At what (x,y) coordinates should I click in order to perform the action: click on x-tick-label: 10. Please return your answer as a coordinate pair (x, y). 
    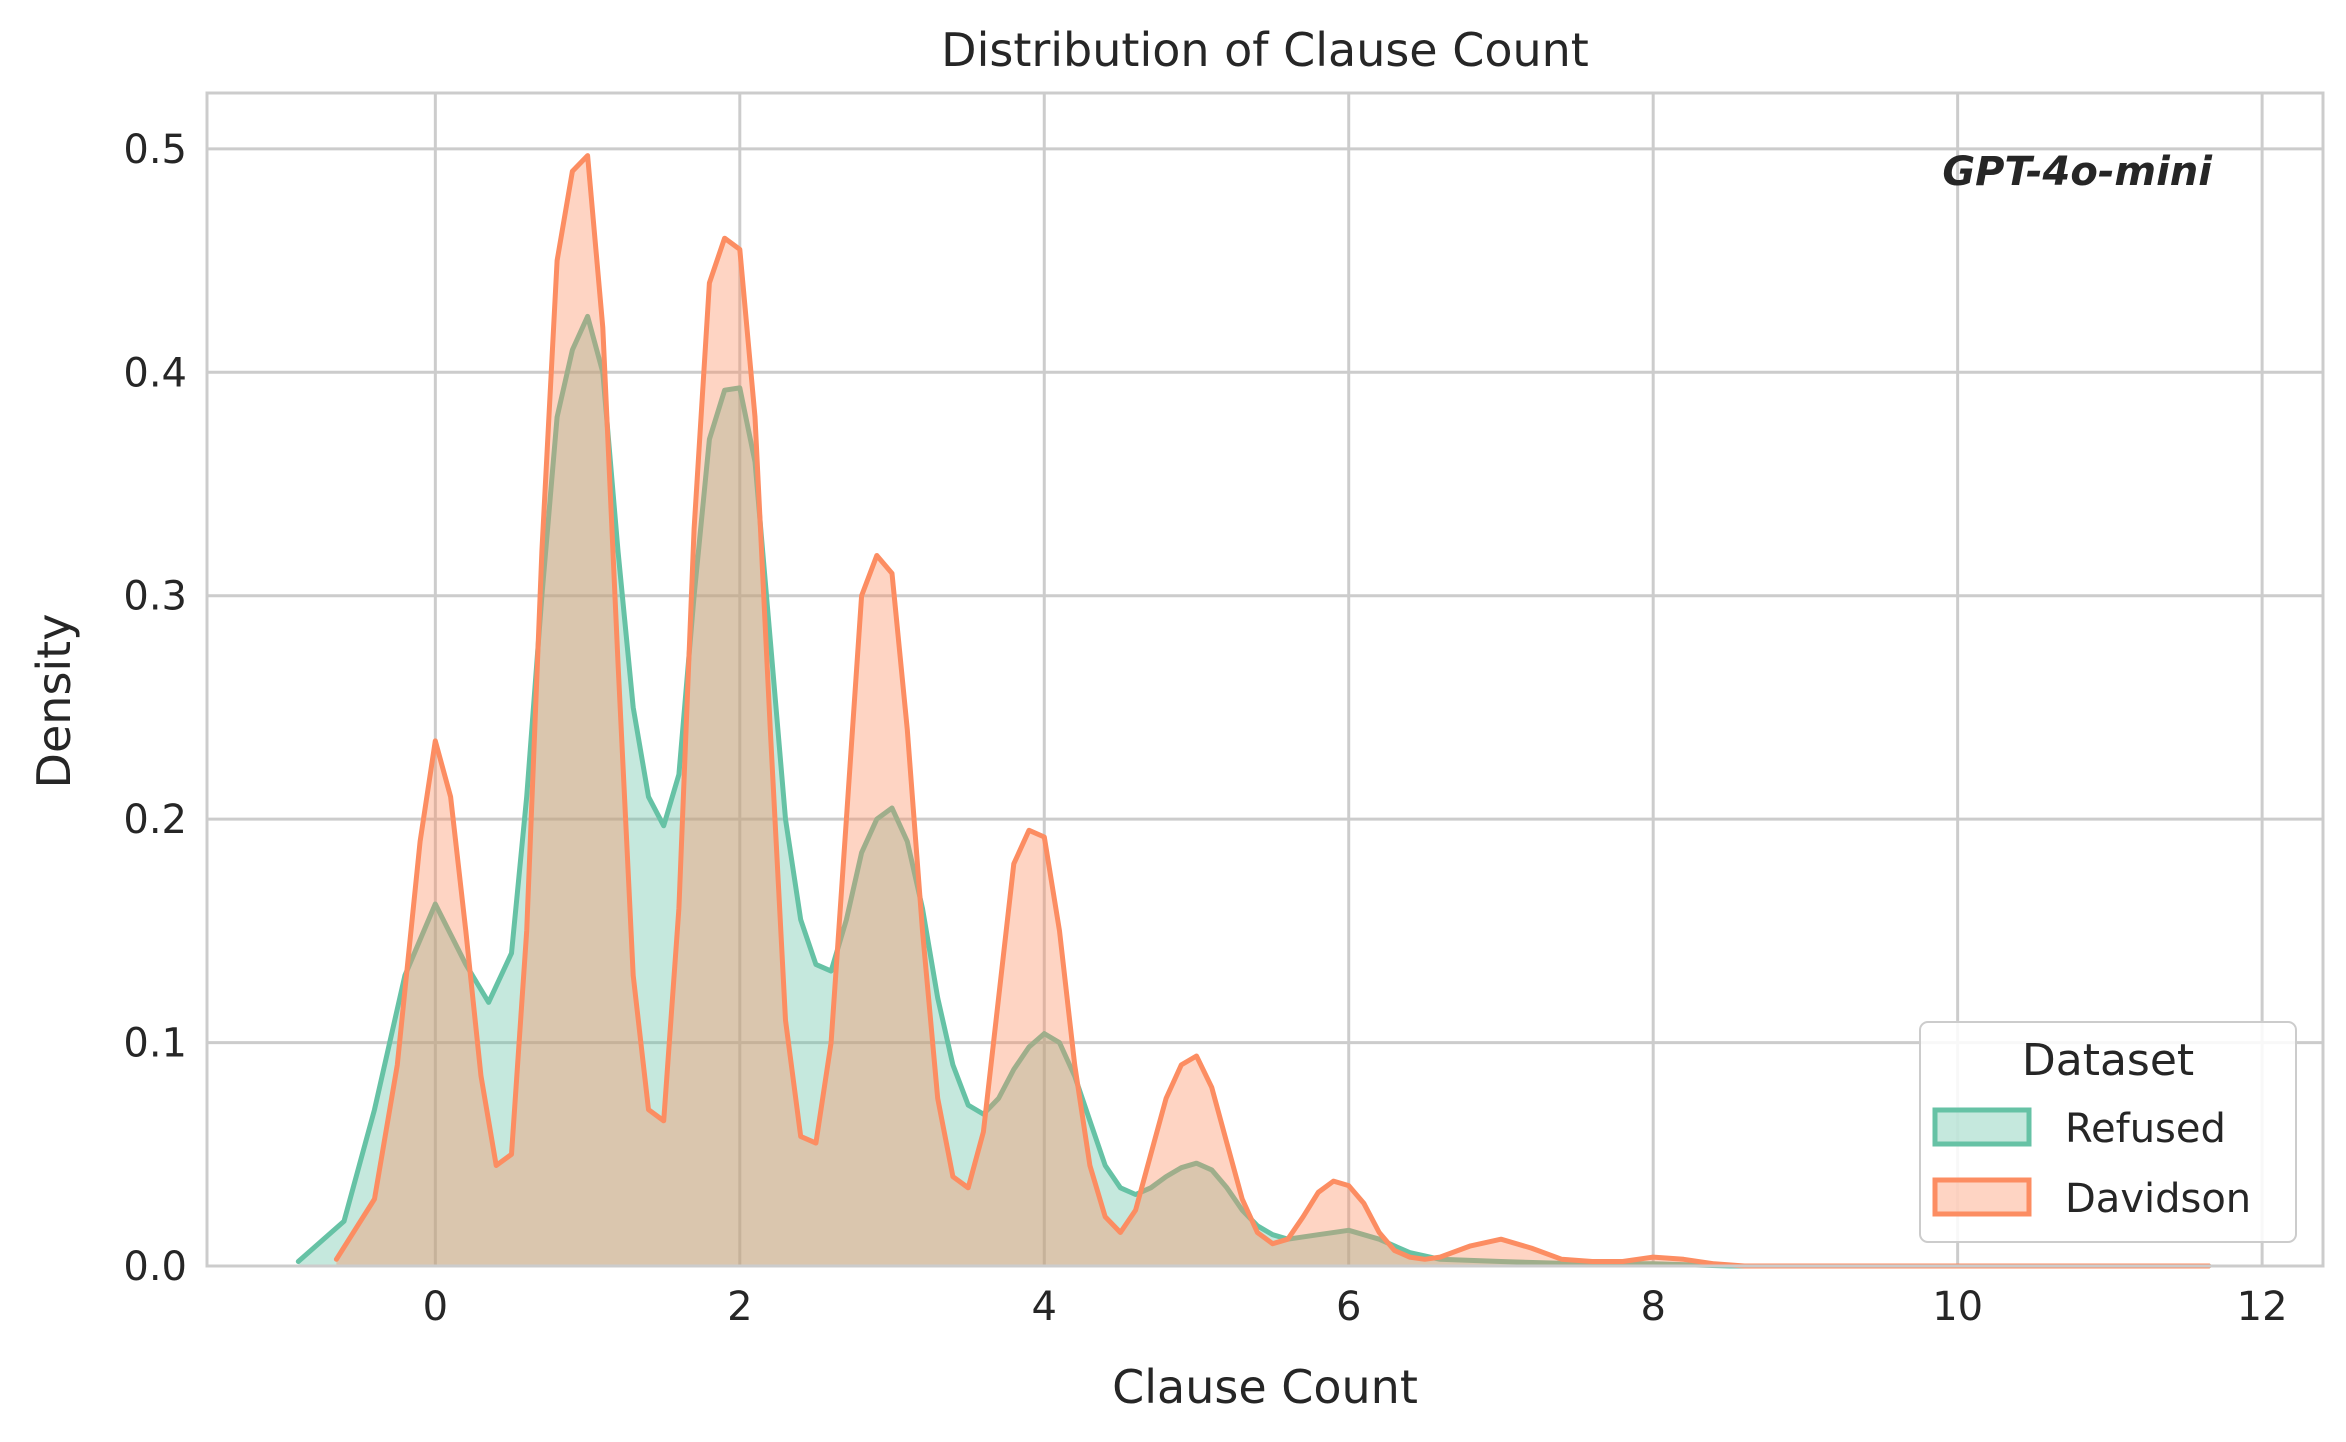
    Looking at the image, I should click on (1957, 1307).